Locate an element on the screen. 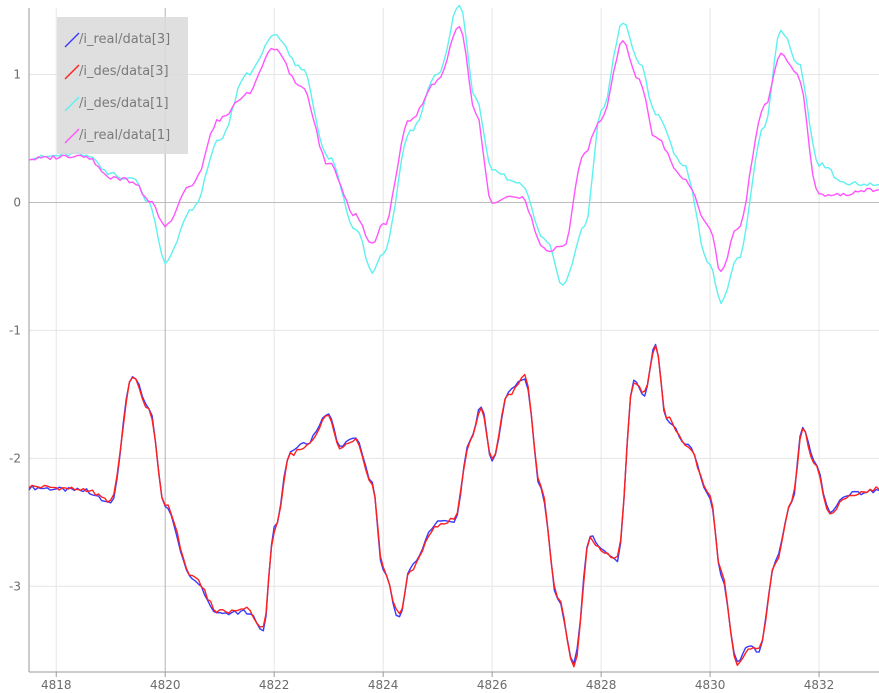  x-tick-label: 4820 is located at coordinates (165, 685).